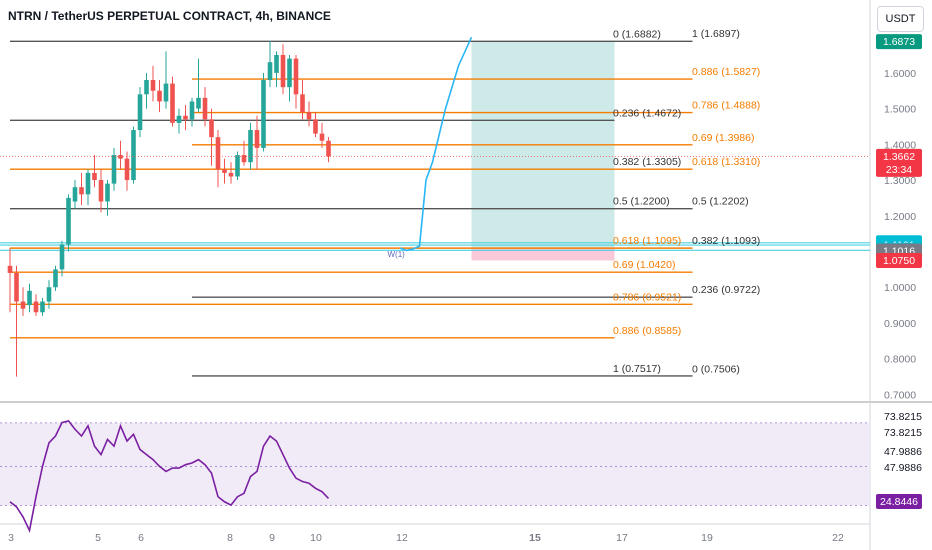 This screenshot has width=932, height=550. What do you see at coordinates (726, 106) in the screenshot?
I see `fib-label-3: 0.786 (1.4888)` at bounding box center [726, 106].